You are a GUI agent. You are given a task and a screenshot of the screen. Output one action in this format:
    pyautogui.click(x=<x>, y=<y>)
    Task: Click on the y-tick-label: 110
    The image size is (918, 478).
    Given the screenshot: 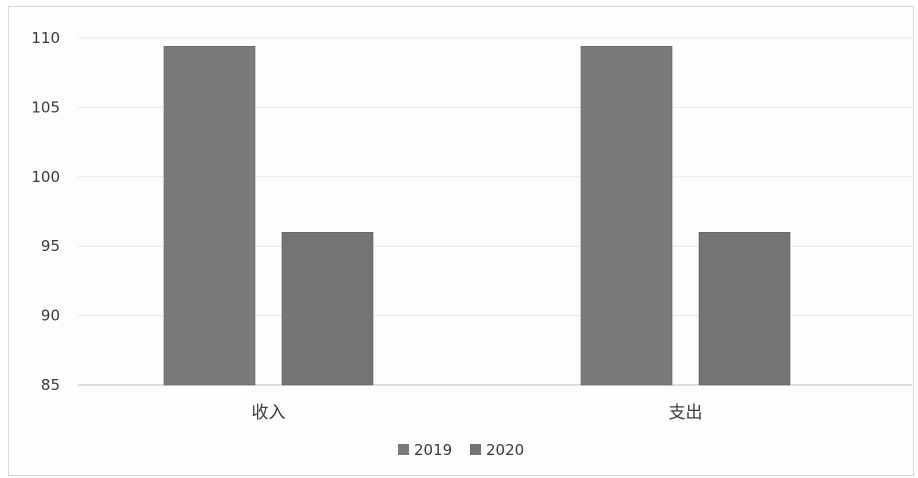 What is the action you would take?
    pyautogui.click(x=45, y=38)
    